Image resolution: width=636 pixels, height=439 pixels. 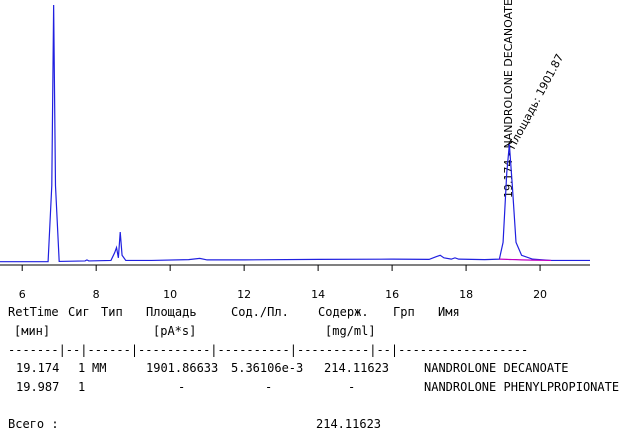 I want to click on cell: 5.36106e-3, so click(x=267, y=368).